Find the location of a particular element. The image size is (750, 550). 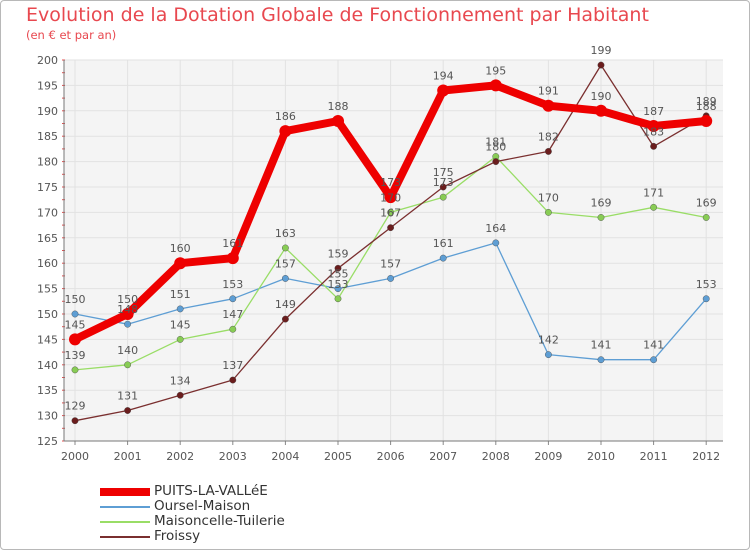

y-tick-label: 155 is located at coordinates (47, 289).